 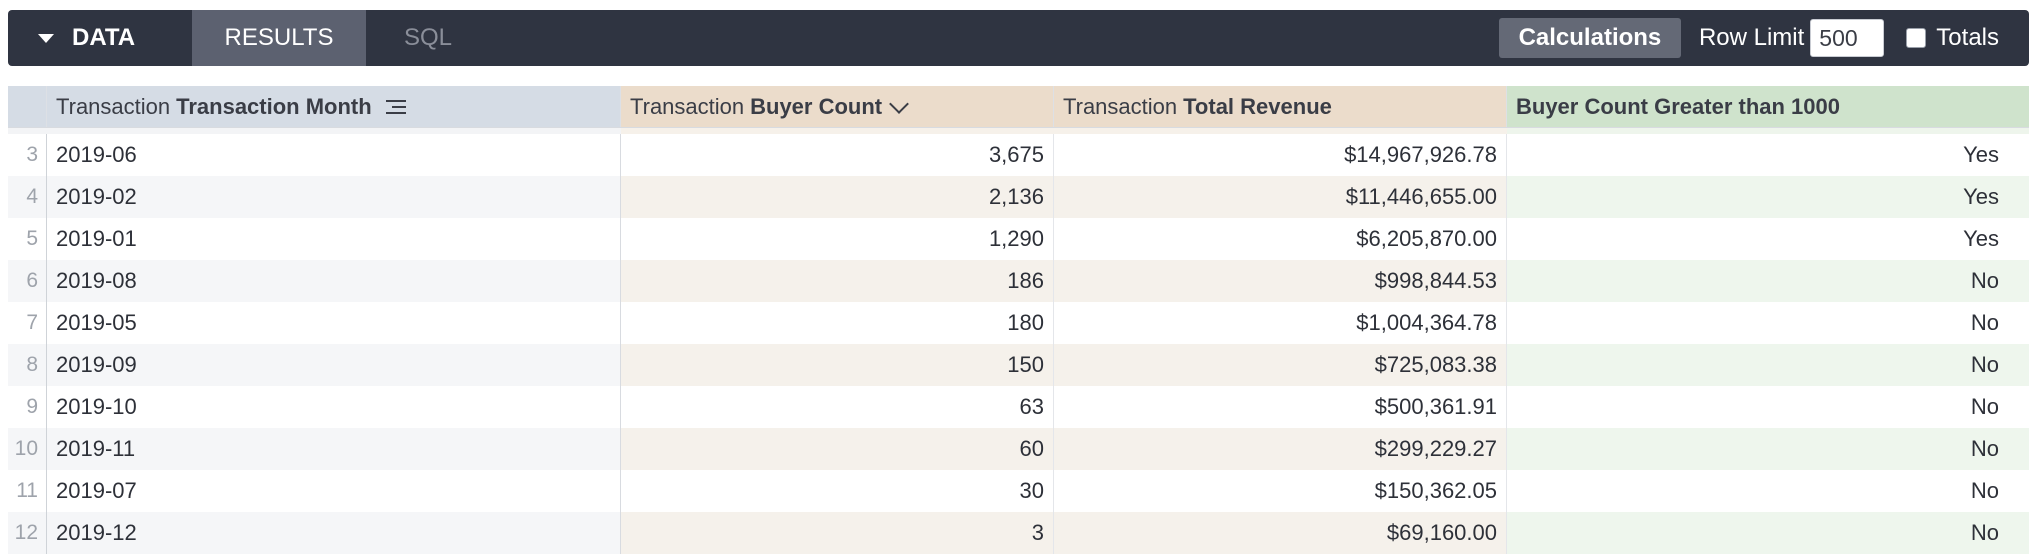 I want to click on toolbar-controls: Calculations Row Limit Totals, so click(x=1763, y=38).